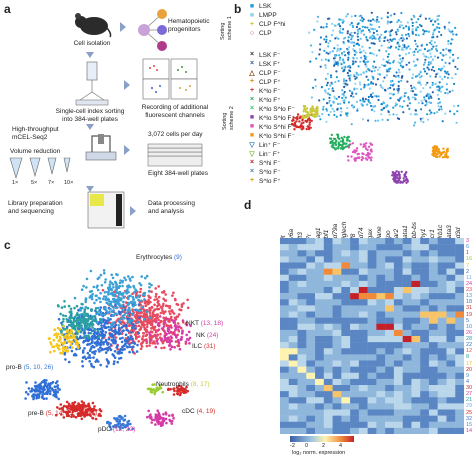 Image resolution: width=474 pixels, height=459 pixels. What do you see at coordinates (469, 296) in the screenshot?
I see `cluster-label: 13` at bounding box center [469, 296].